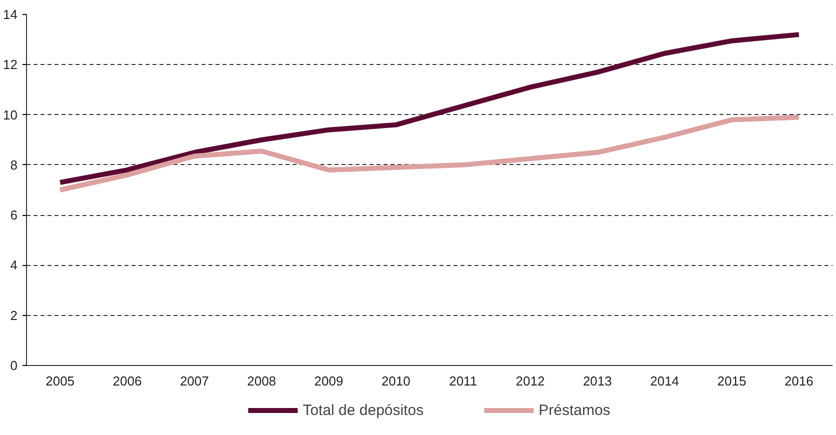 The height and width of the screenshot is (435, 836). What do you see at coordinates (194, 381) in the screenshot?
I see `x-tick-label: 2007` at bounding box center [194, 381].